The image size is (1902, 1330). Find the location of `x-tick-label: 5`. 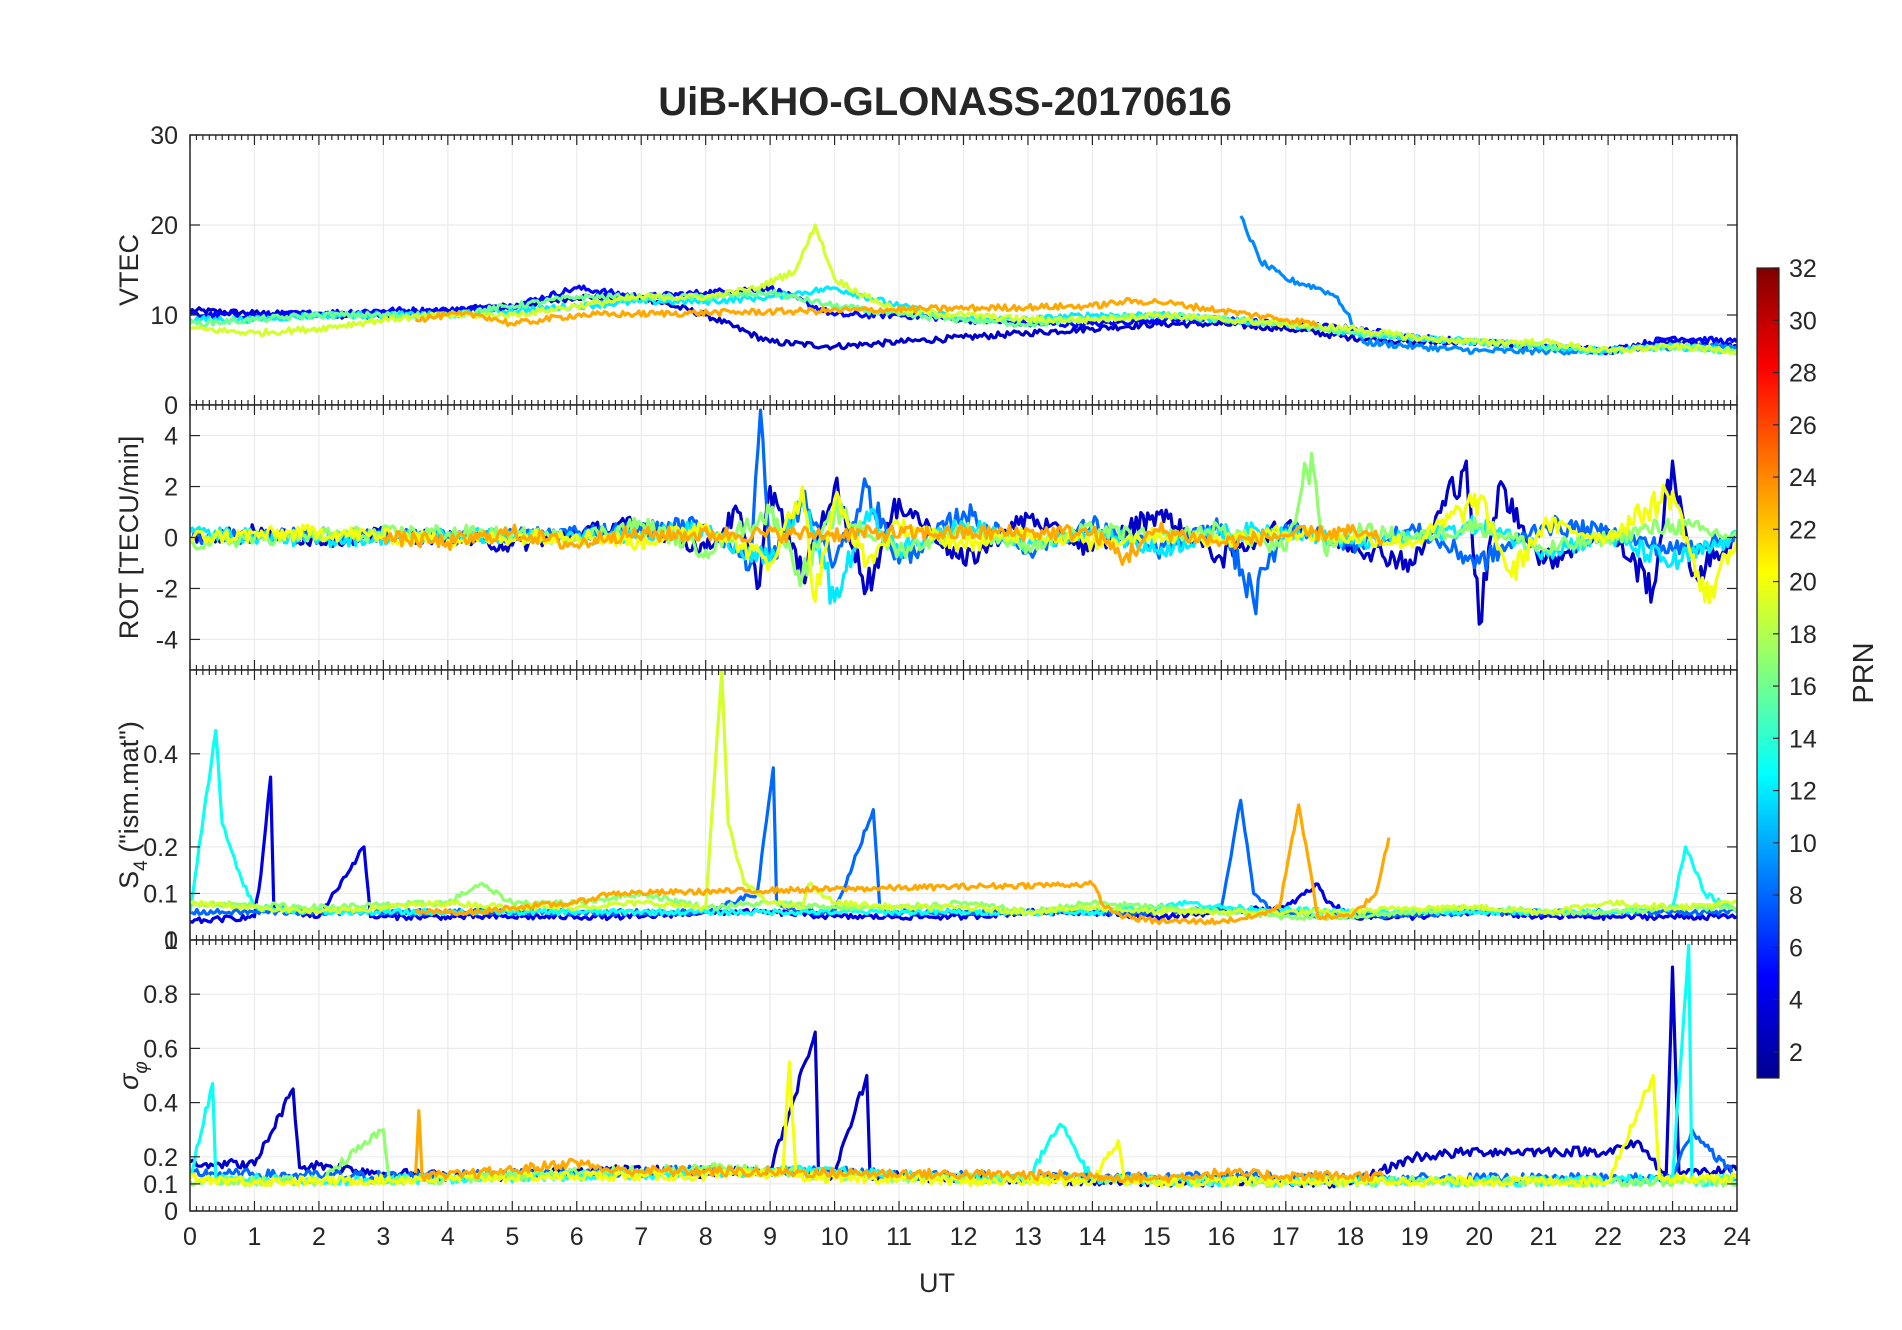

x-tick-label: 5 is located at coordinates (512, 1237).